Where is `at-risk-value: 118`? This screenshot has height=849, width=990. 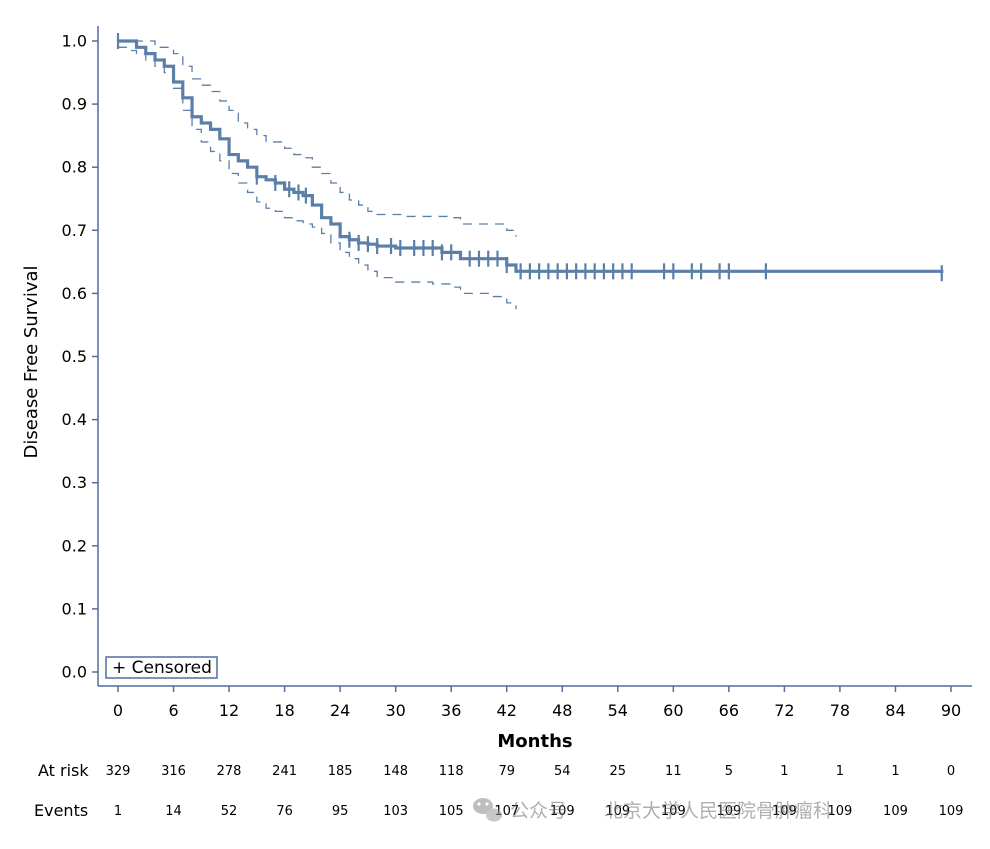 at-risk-value: 118 is located at coordinates (451, 771).